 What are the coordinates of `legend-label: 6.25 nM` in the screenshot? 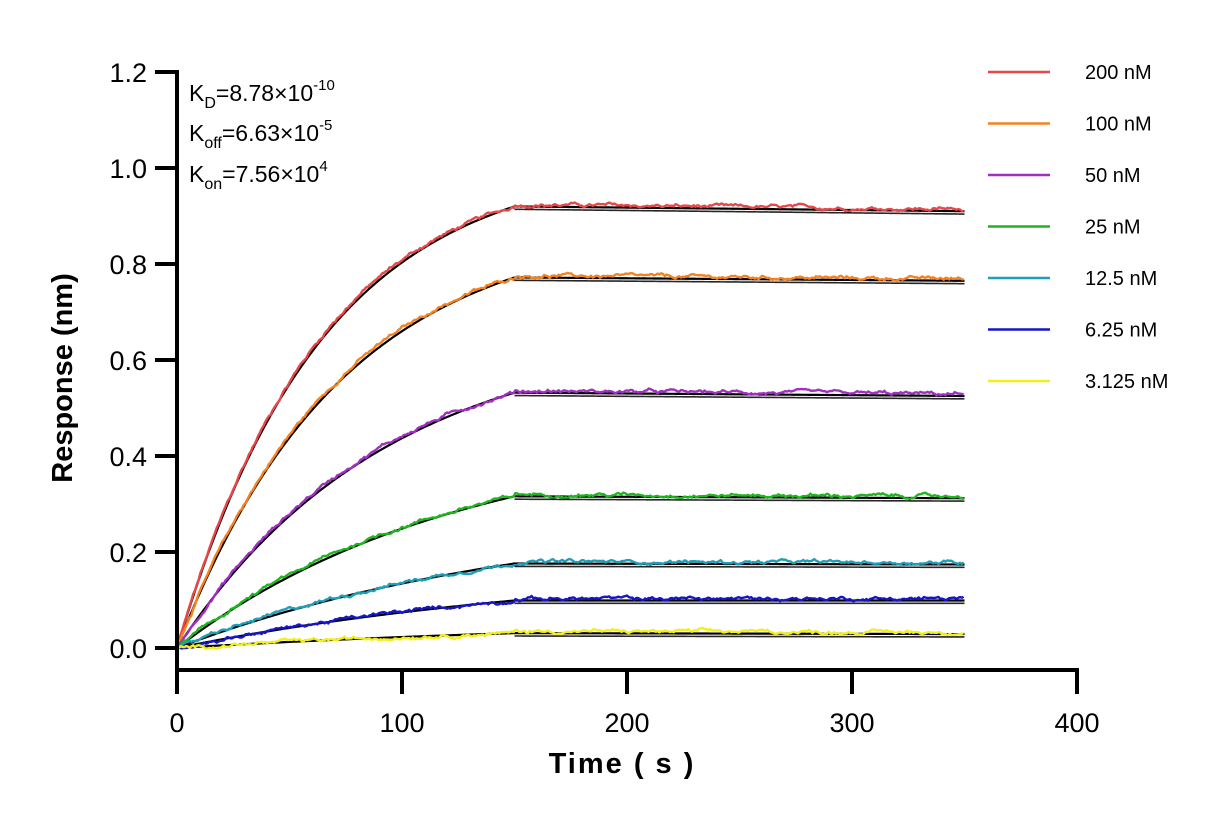 It's located at (1121, 331).